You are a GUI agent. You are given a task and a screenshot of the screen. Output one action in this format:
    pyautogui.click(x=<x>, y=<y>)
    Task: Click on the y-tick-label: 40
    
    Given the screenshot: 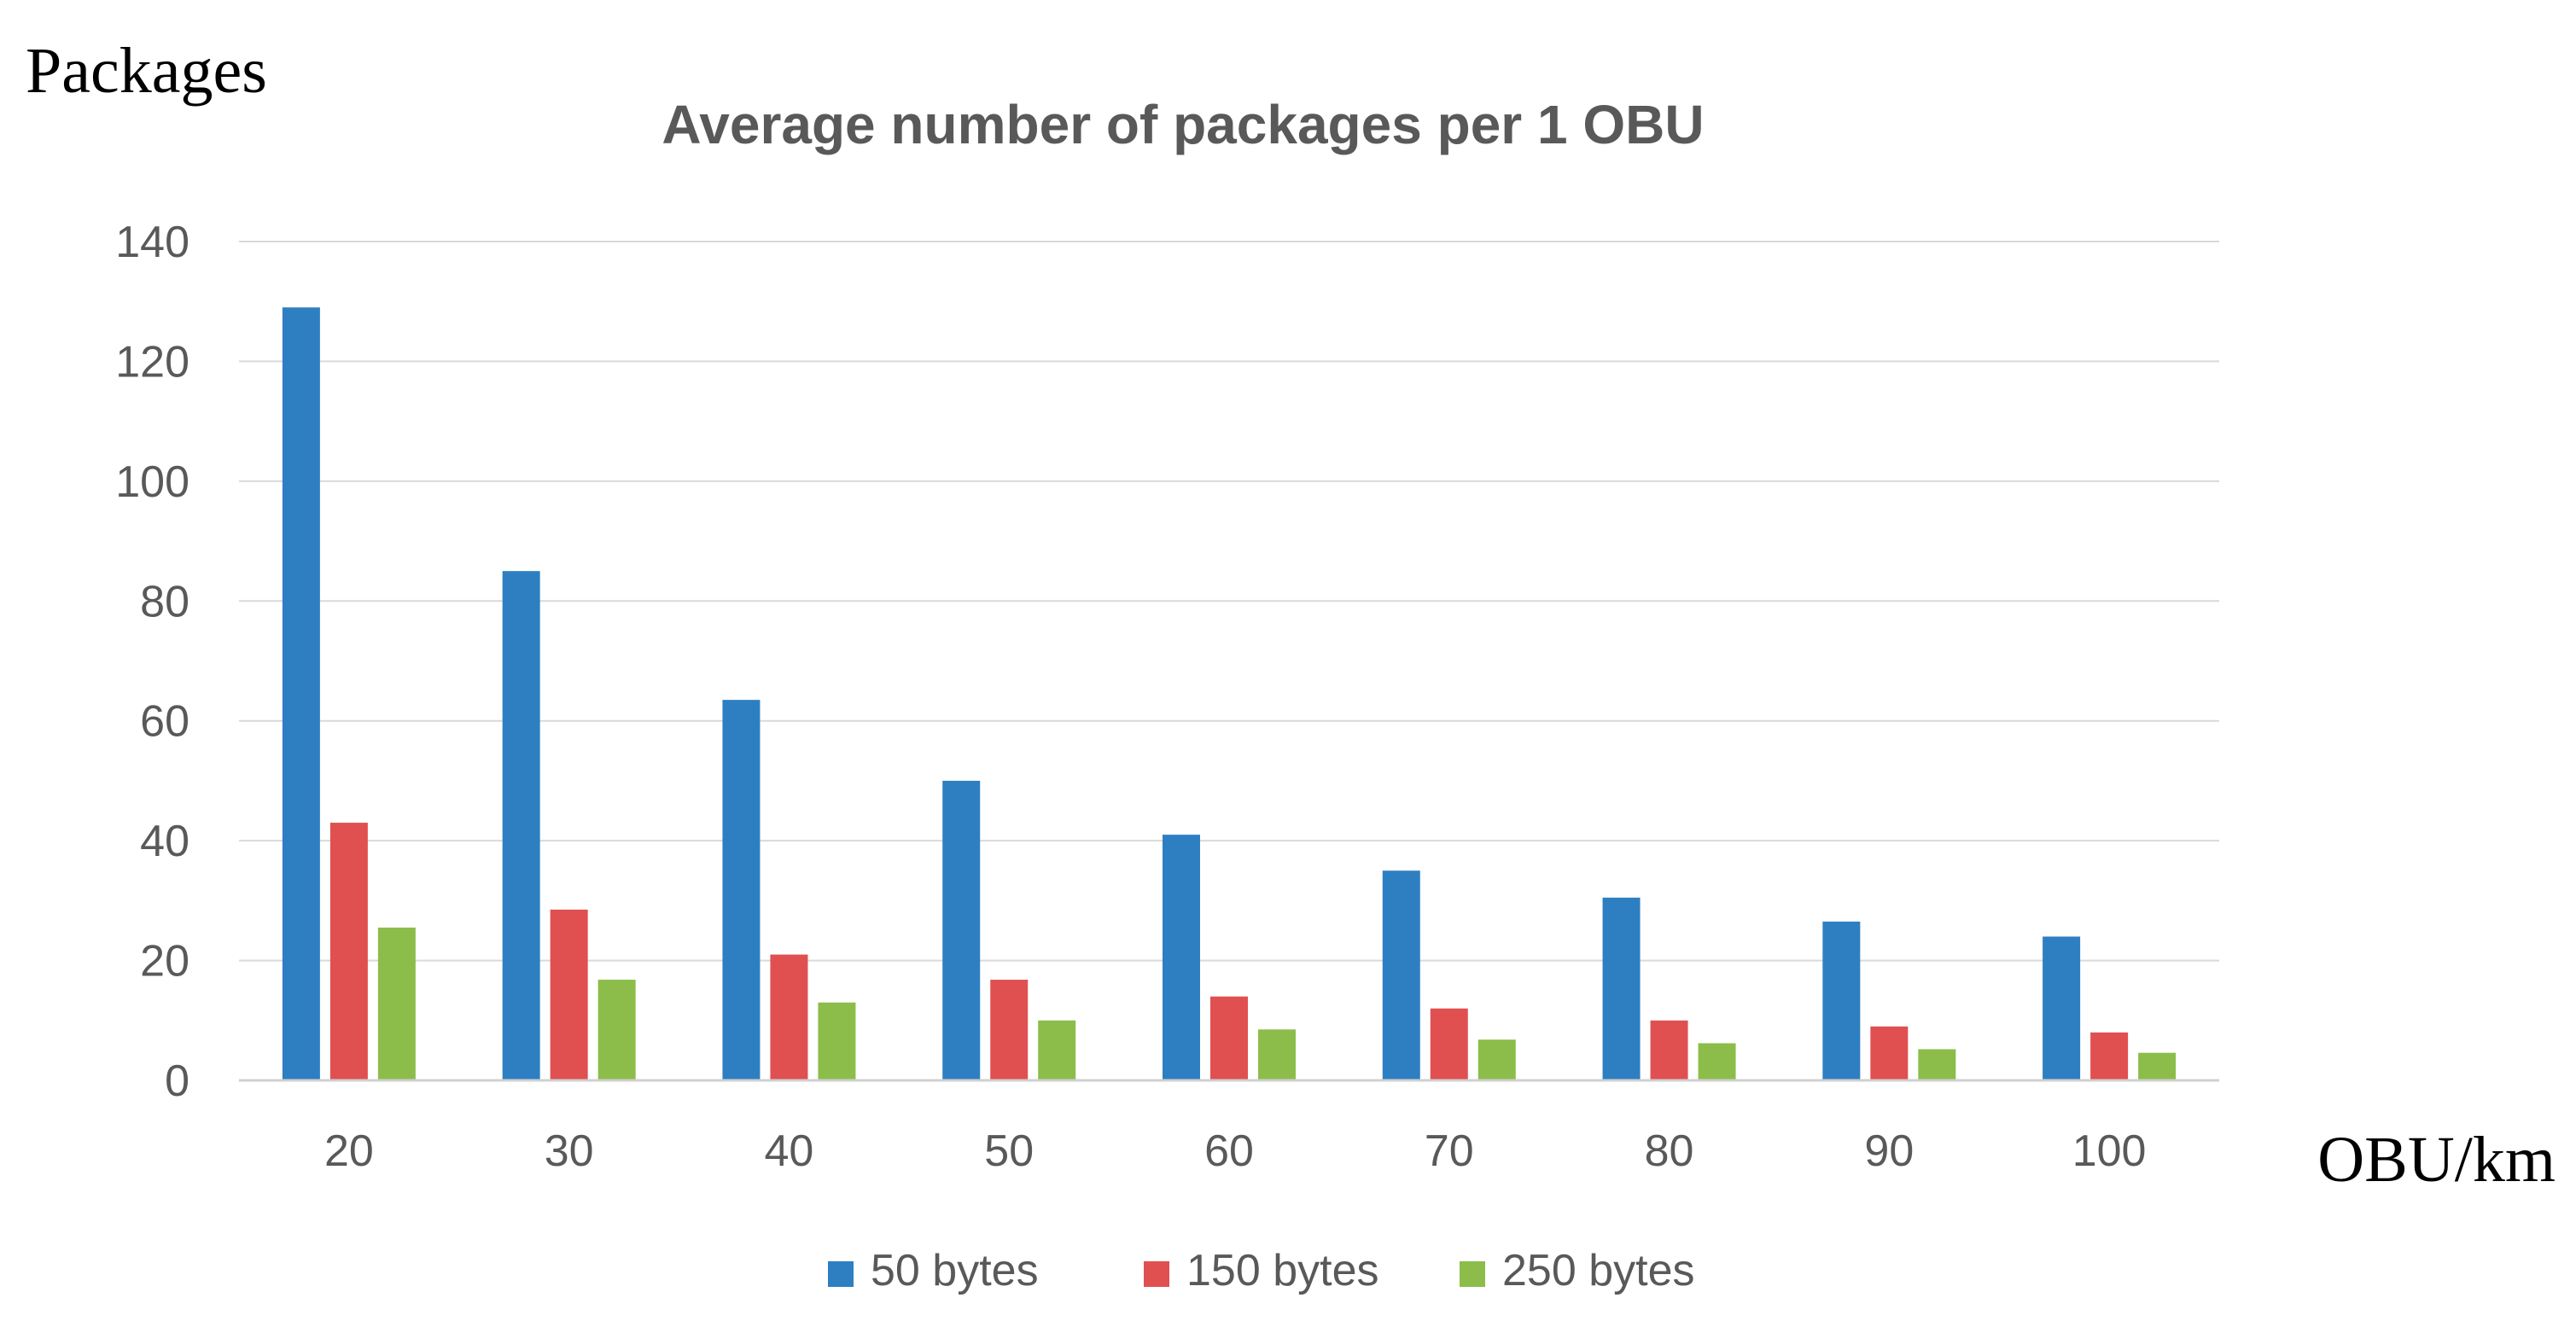 What is the action you would take?
    pyautogui.click(x=164, y=842)
    